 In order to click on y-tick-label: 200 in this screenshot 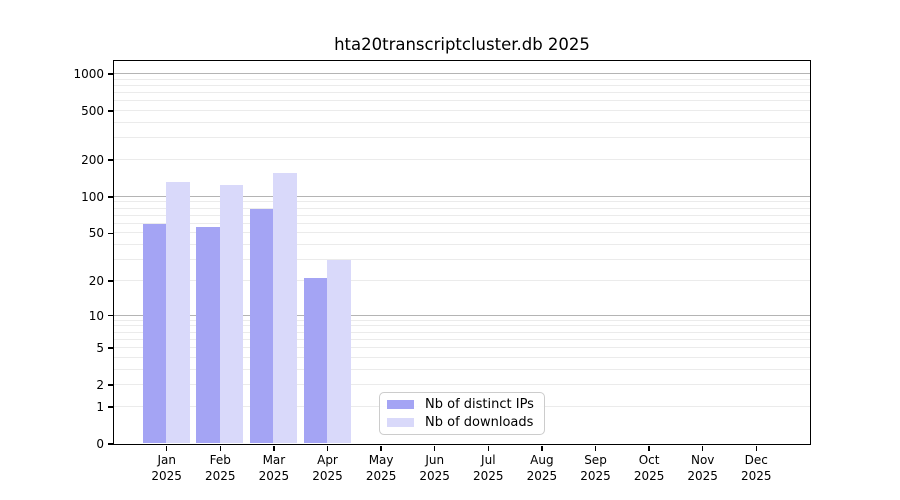, I will do `click(92, 160)`.